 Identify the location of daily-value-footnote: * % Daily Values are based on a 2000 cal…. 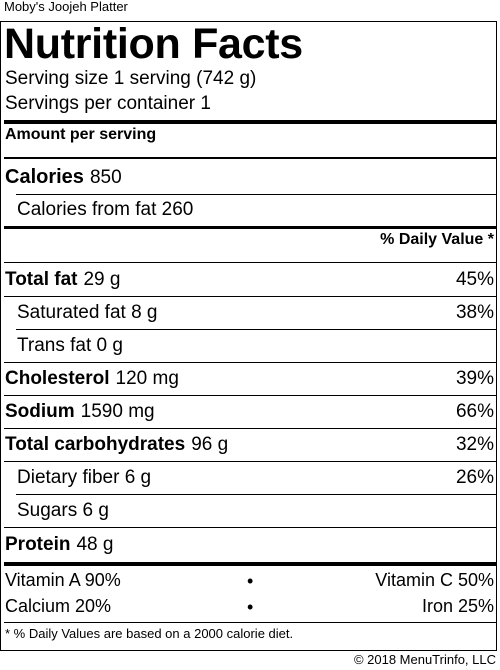
(149, 633).